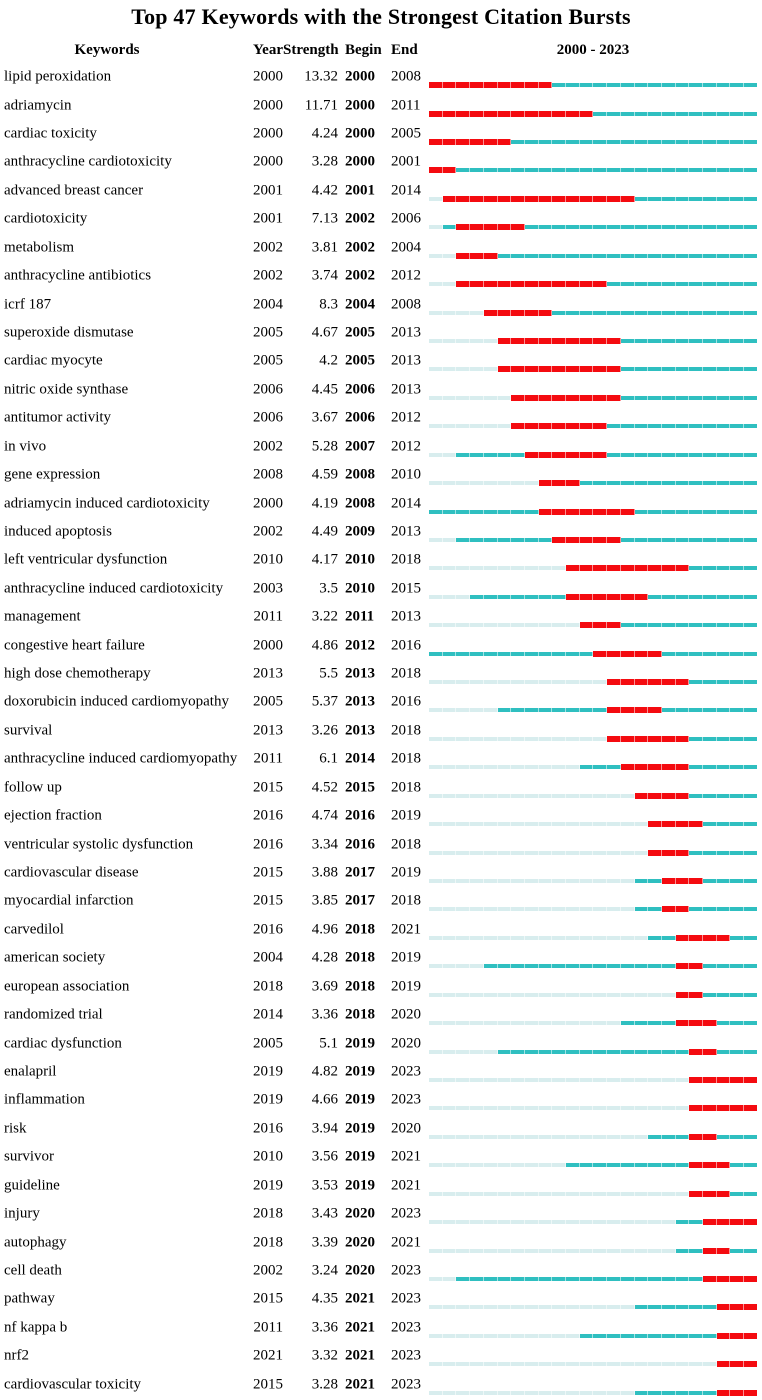  Describe the element at coordinates (268, 389) in the screenshot. I see `year-cell: 2006` at that location.